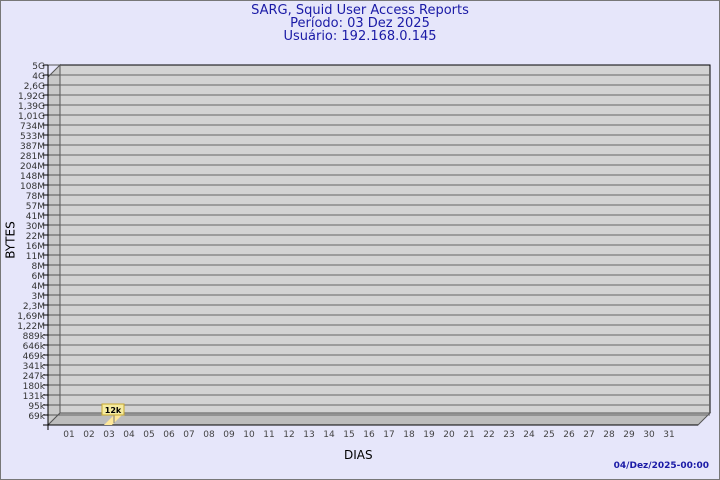 The width and height of the screenshot is (720, 480). I want to click on x-axis-label: DIAS, so click(358, 455).